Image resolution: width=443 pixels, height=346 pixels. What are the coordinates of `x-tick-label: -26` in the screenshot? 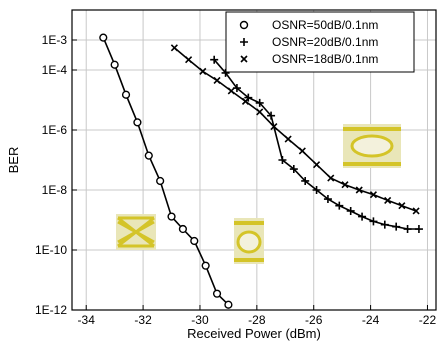 It's located at (314, 320).